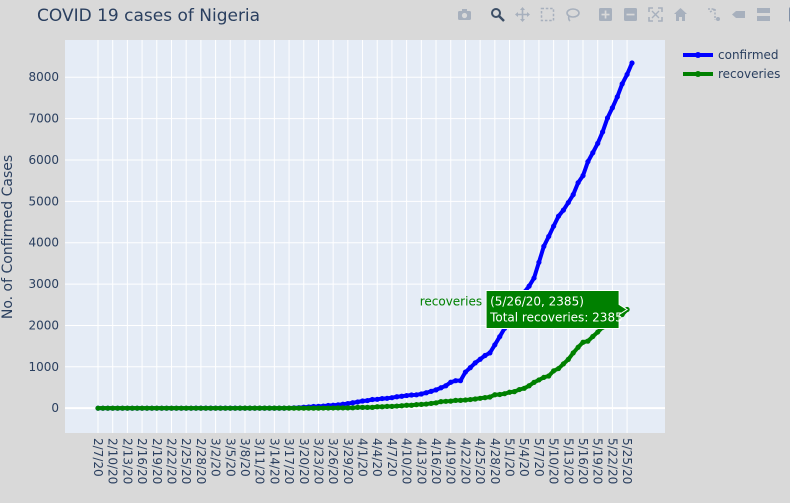 This screenshot has width=790, height=503. What do you see at coordinates (713, 14) in the screenshot?
I see `spike-lines-button` at bounding box center [713, 14].